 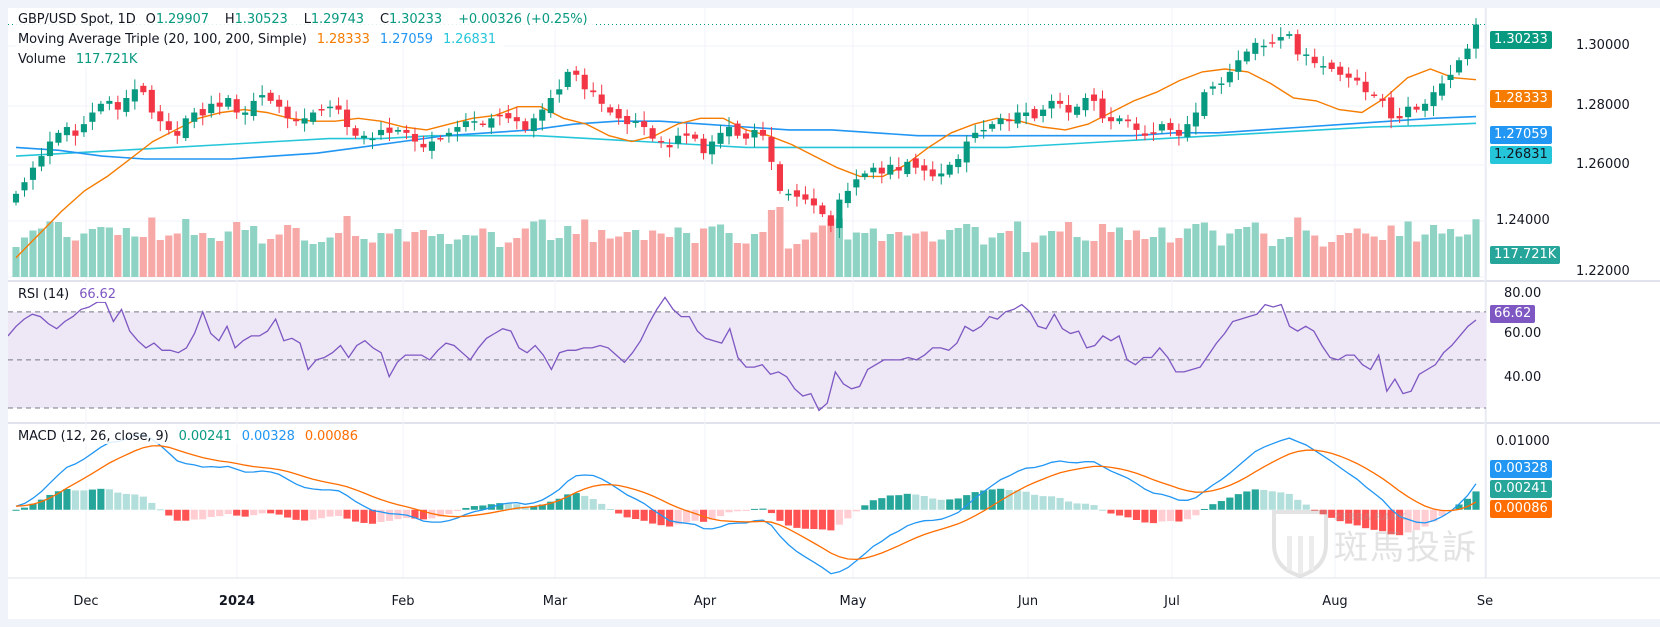 What do you see at coordinates (237, 601) in the screenshot?
I see `time-tick-2024: 2024` at bounding box center [237, 601].